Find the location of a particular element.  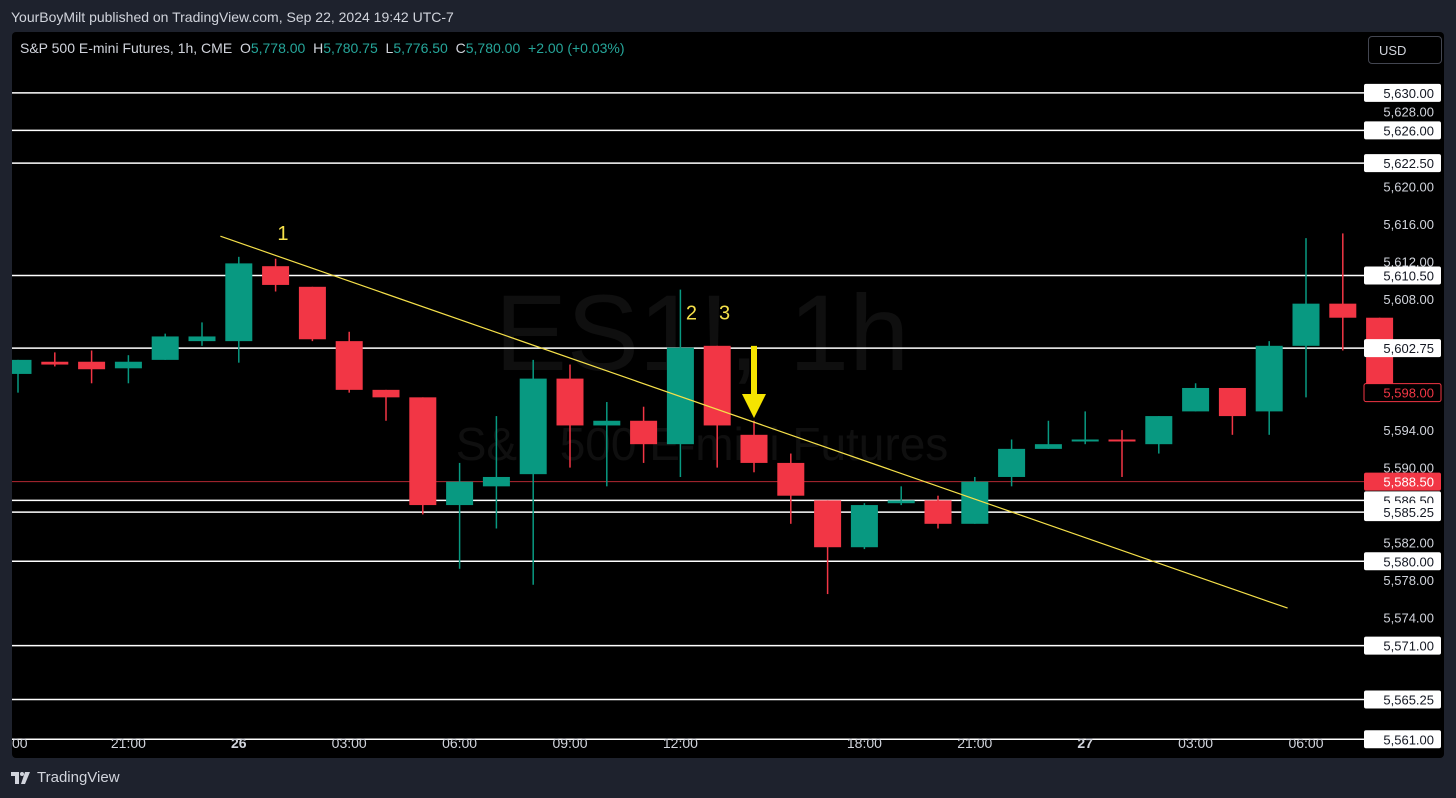

annotation-label: 1 is located at coordinates (282, 234).